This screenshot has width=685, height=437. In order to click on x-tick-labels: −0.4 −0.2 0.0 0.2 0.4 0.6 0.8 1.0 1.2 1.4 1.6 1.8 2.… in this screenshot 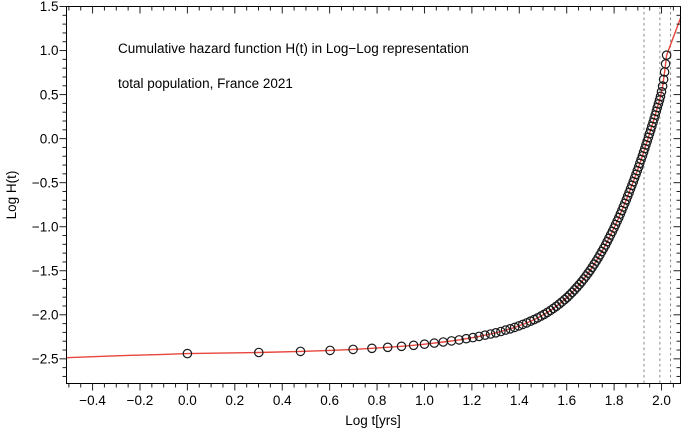, I will do `click(375, 400)`.